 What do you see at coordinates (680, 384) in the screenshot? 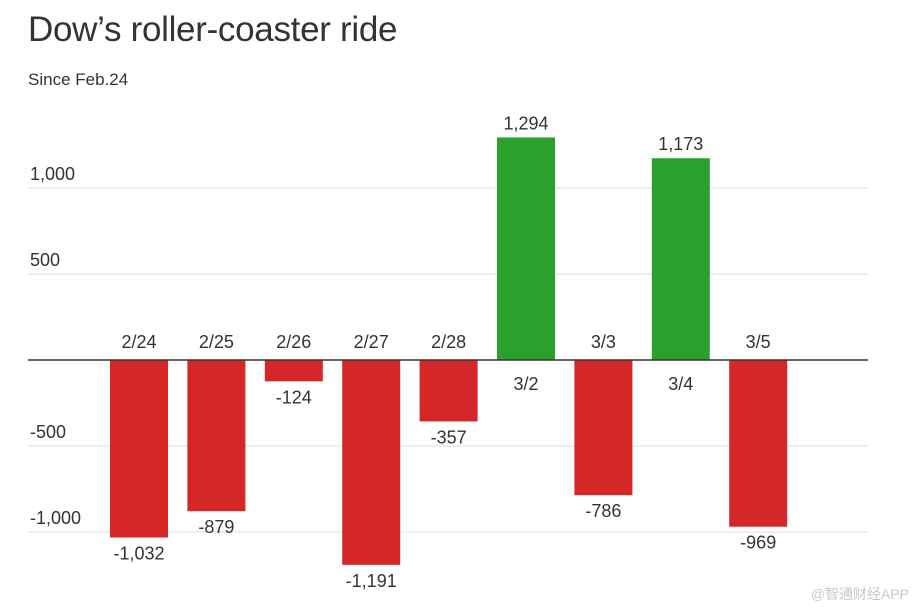
I see `category-label: 3/4` at bounding box center [680, 384].